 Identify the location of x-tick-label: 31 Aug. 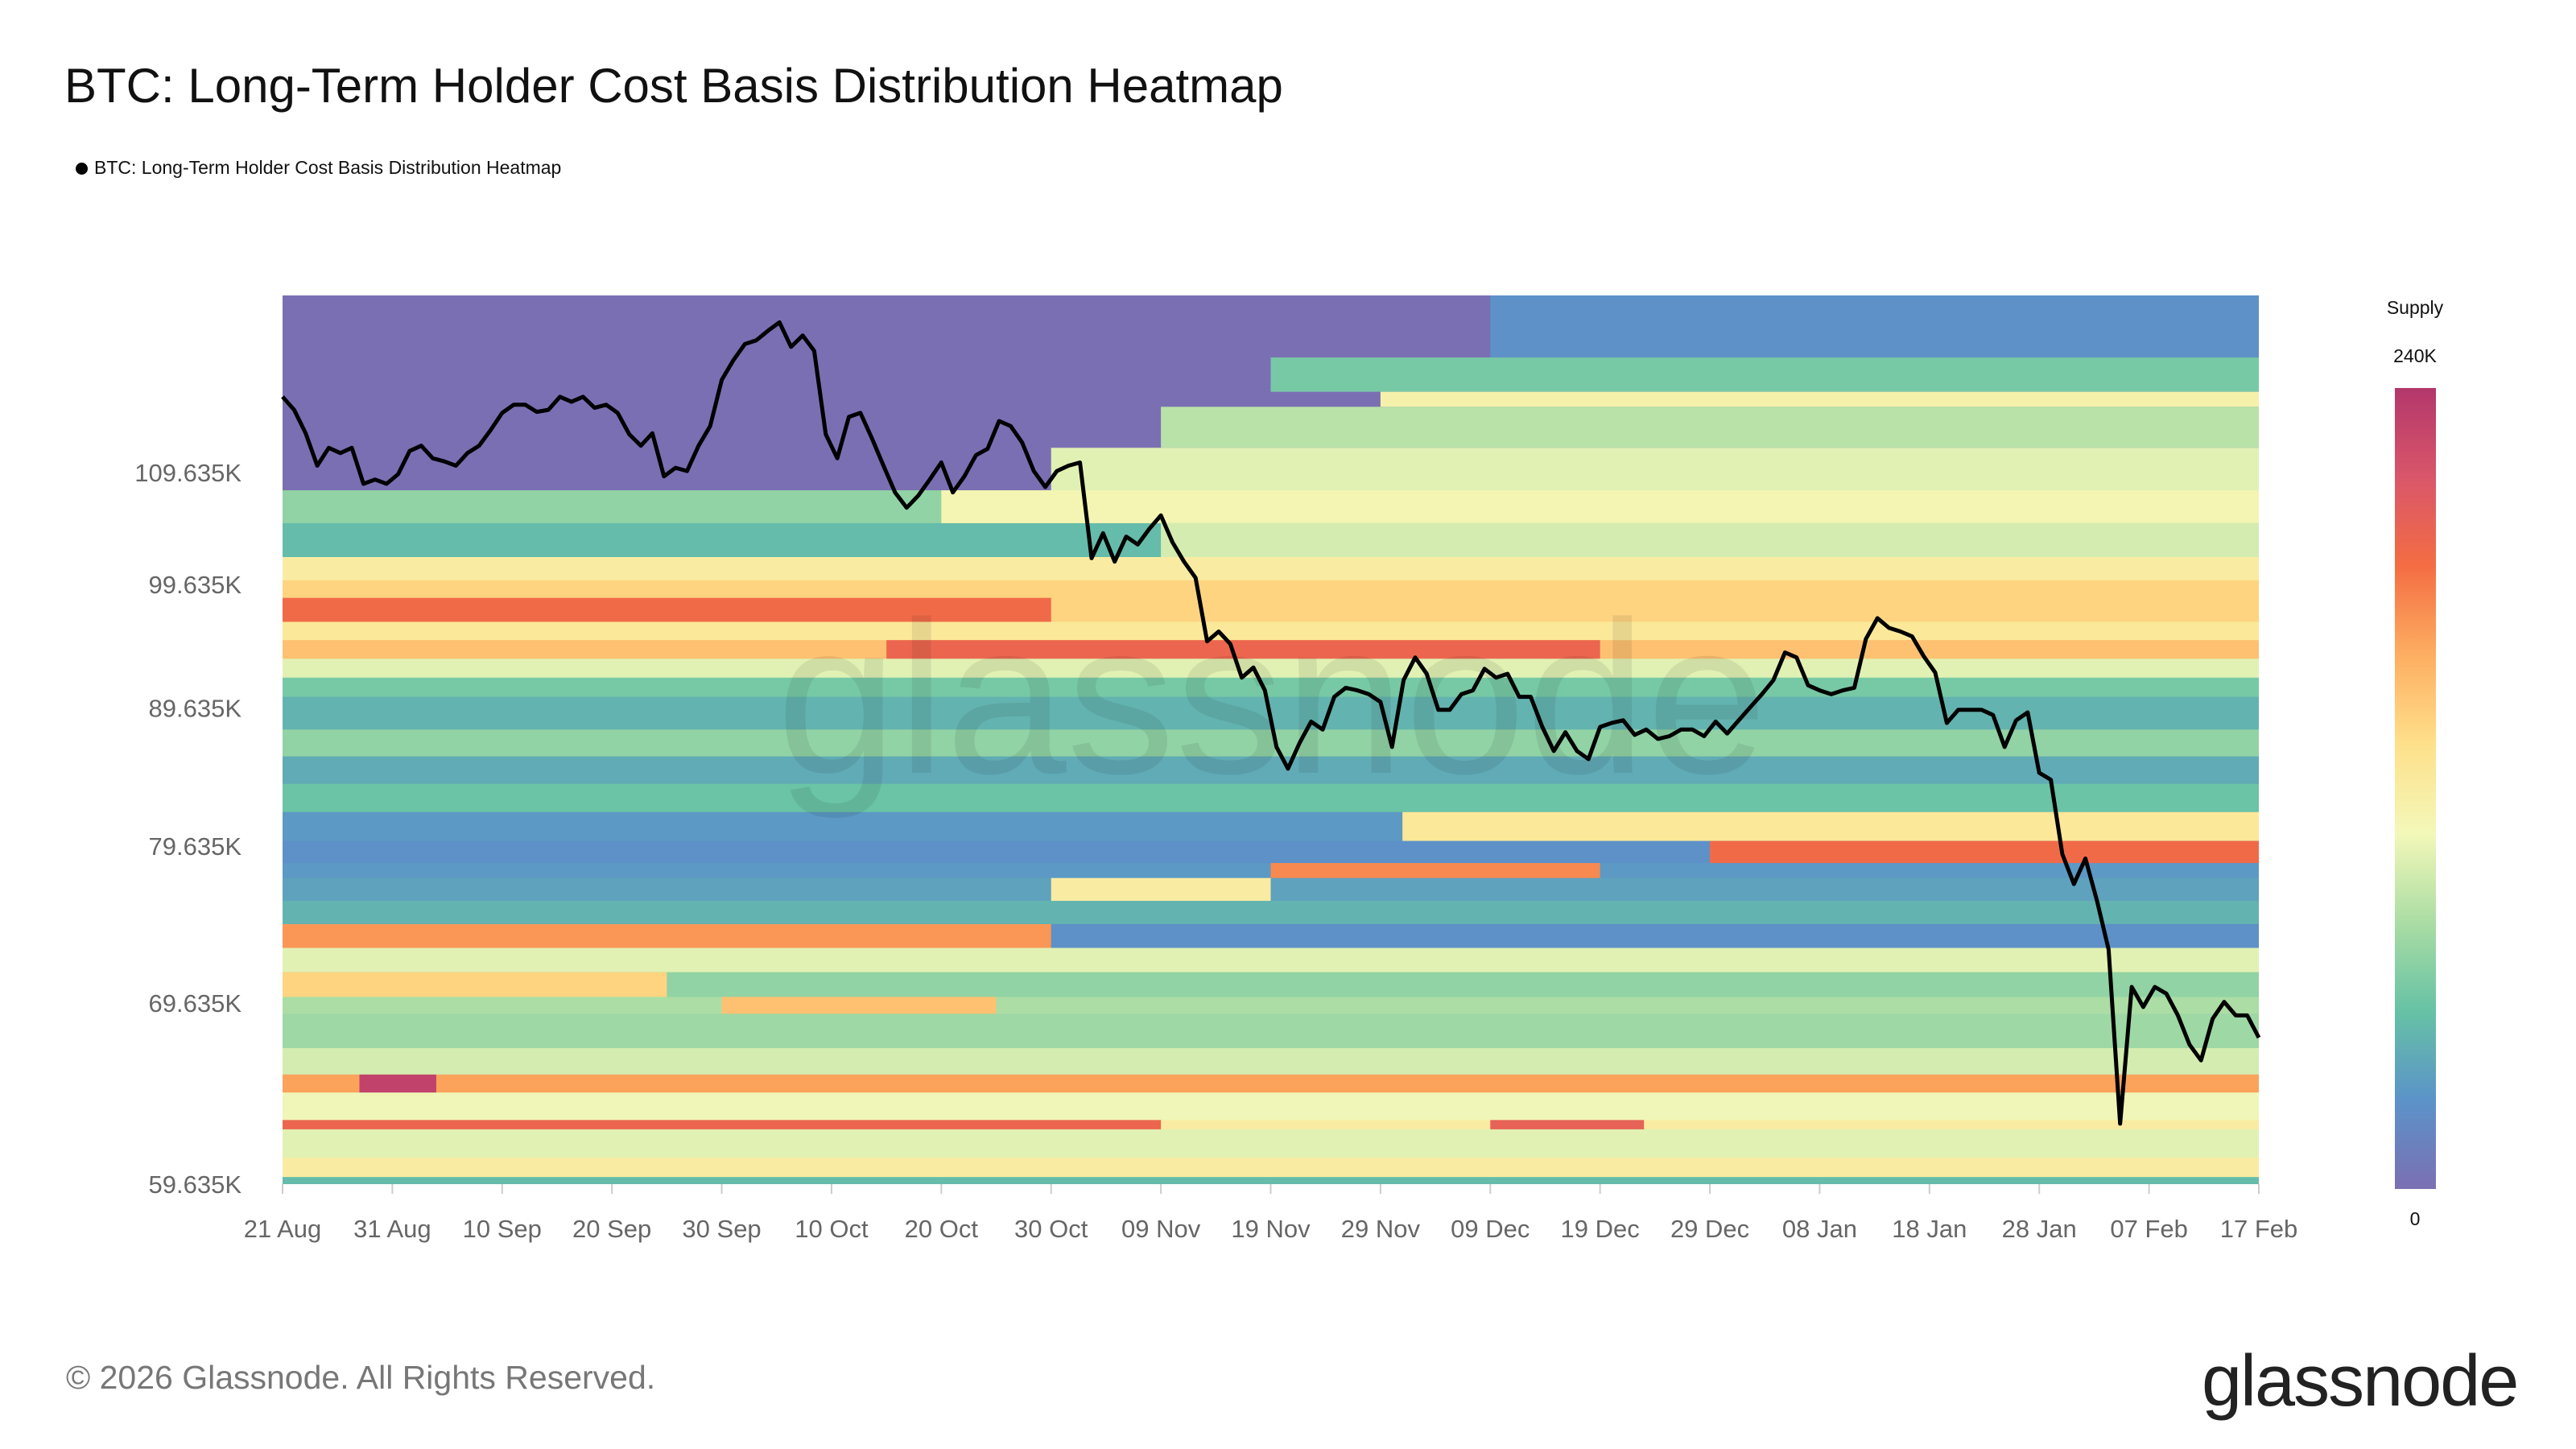
(392, 1229).